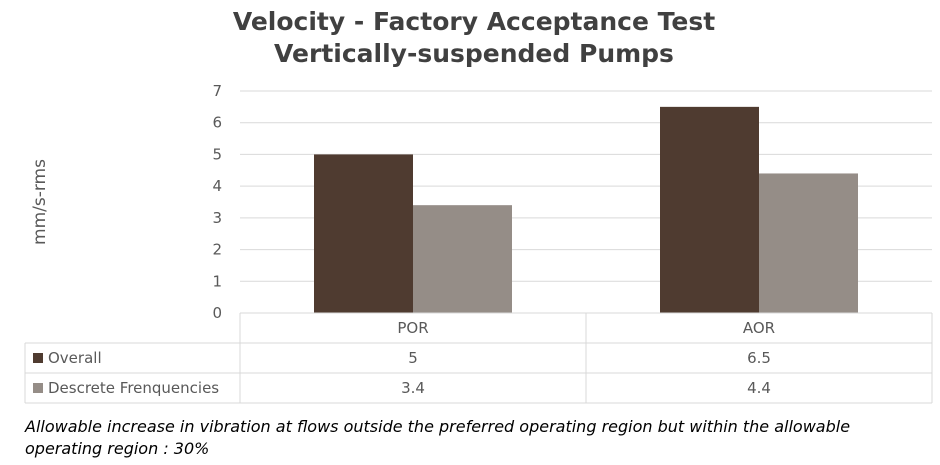 The image size is (940, 465). Describe the element at coordinates (413, 388) in the screenshot. I see `data-label: 3.4` at that location.